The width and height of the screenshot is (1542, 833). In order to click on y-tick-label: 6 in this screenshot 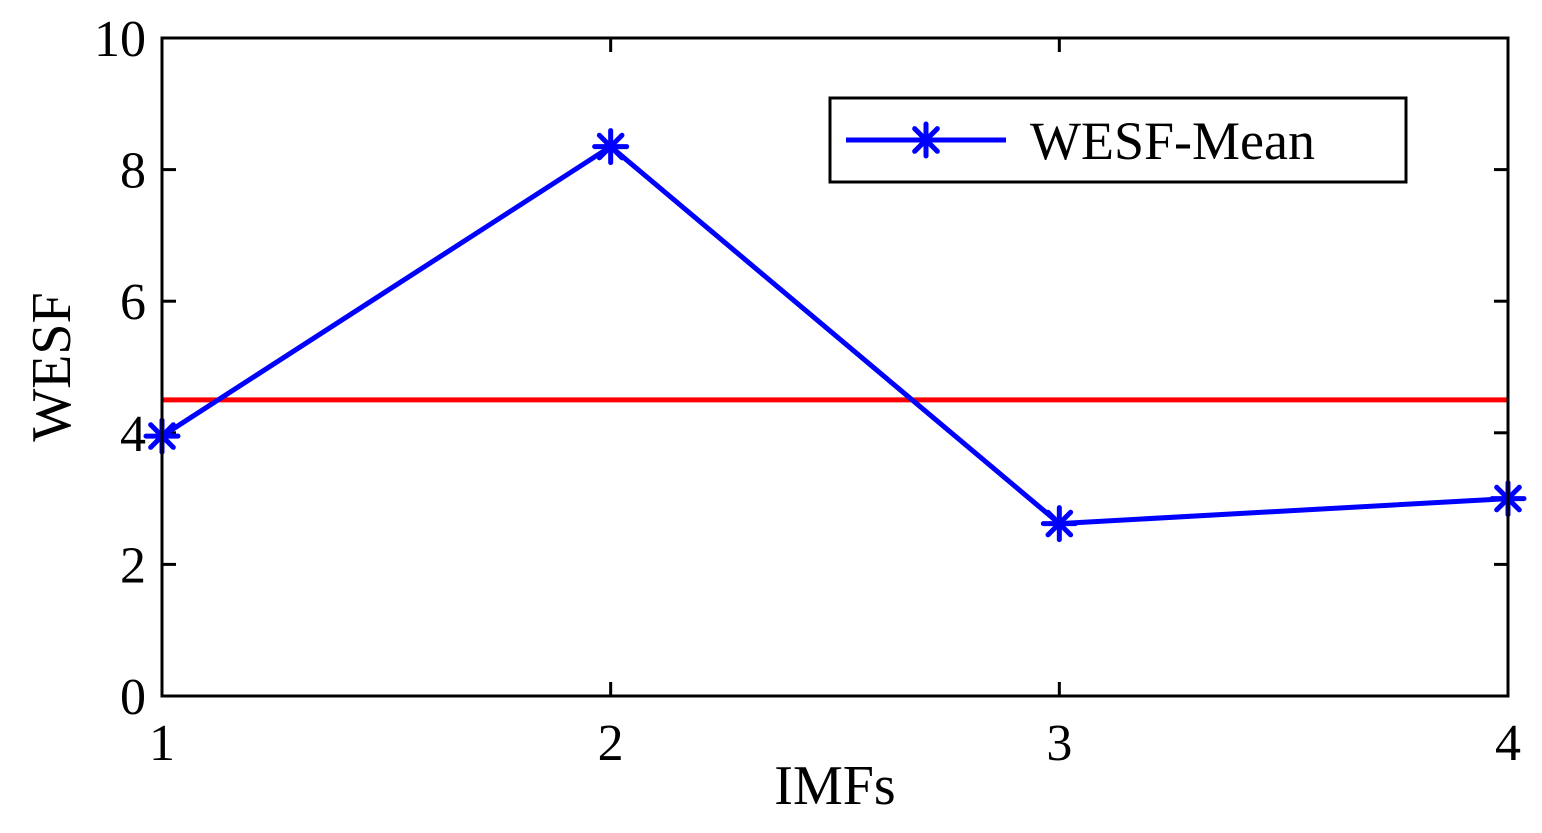, I will do `click(133, 302)`.